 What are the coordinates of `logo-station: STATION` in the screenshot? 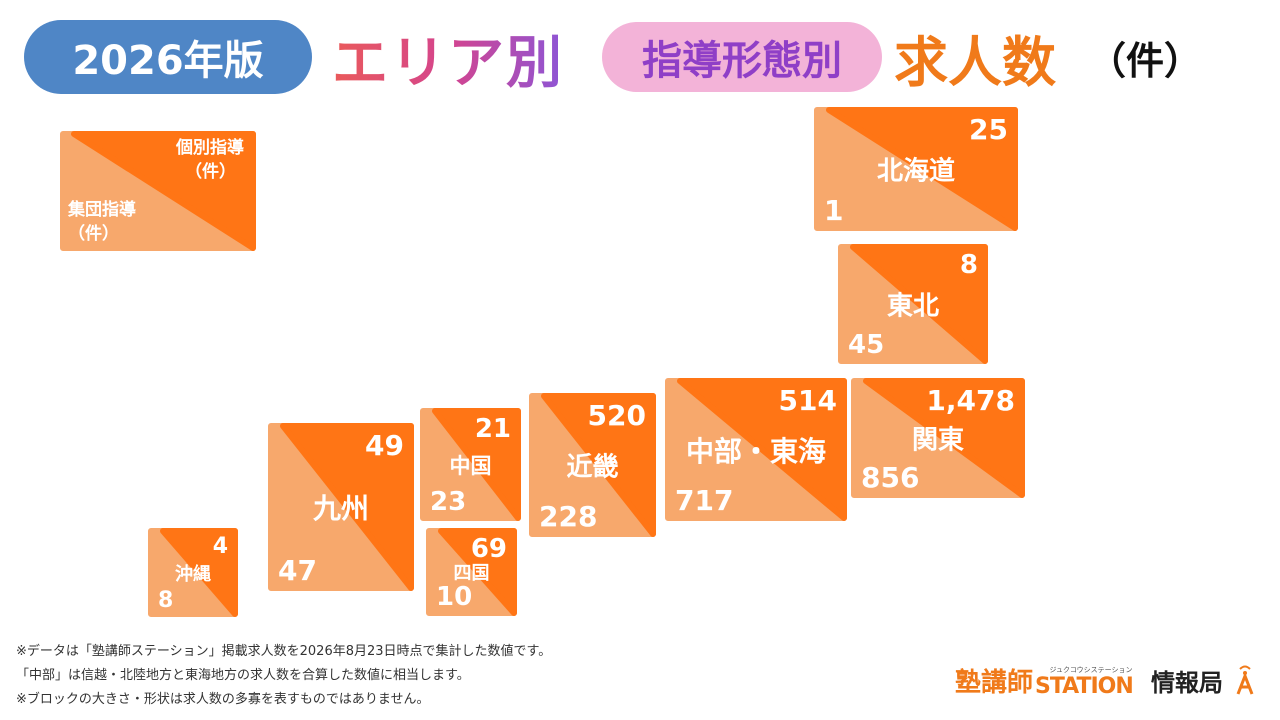 It's located at (1084, 686).